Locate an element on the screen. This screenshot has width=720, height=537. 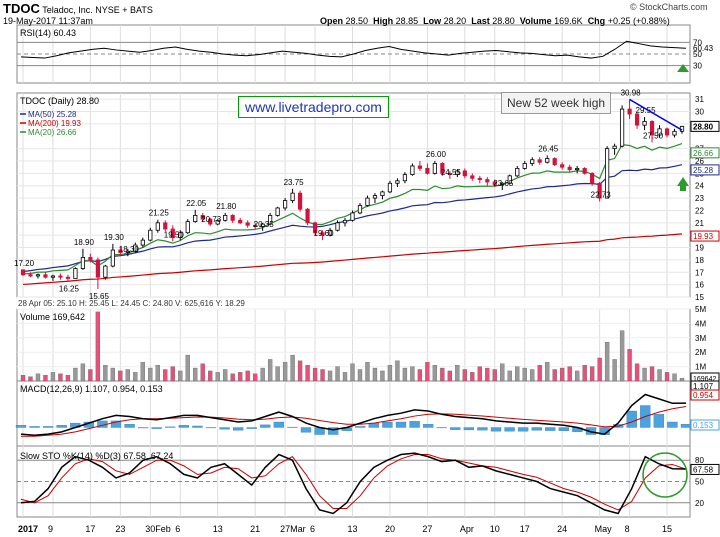
x-tick-label: 10 is located at coordinates (495, 529).